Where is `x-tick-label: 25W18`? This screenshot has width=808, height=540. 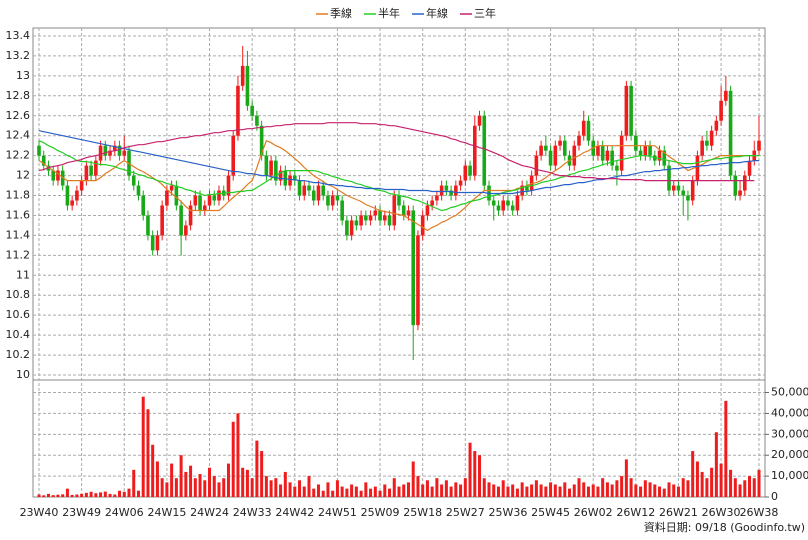 x-tick-label: 25W18 is located at coordinates (422, 512).